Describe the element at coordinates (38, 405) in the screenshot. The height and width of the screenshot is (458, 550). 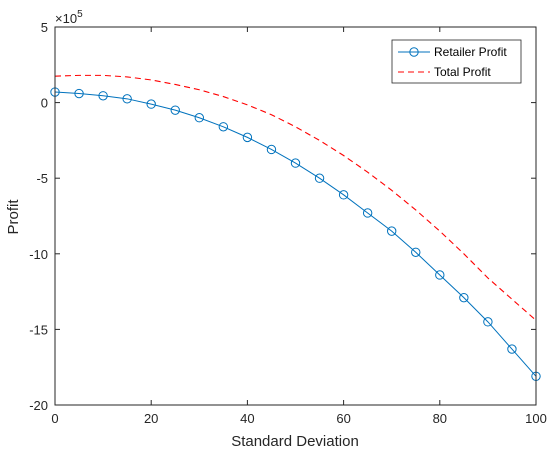
I see `y-tick-label: -20` at that location.